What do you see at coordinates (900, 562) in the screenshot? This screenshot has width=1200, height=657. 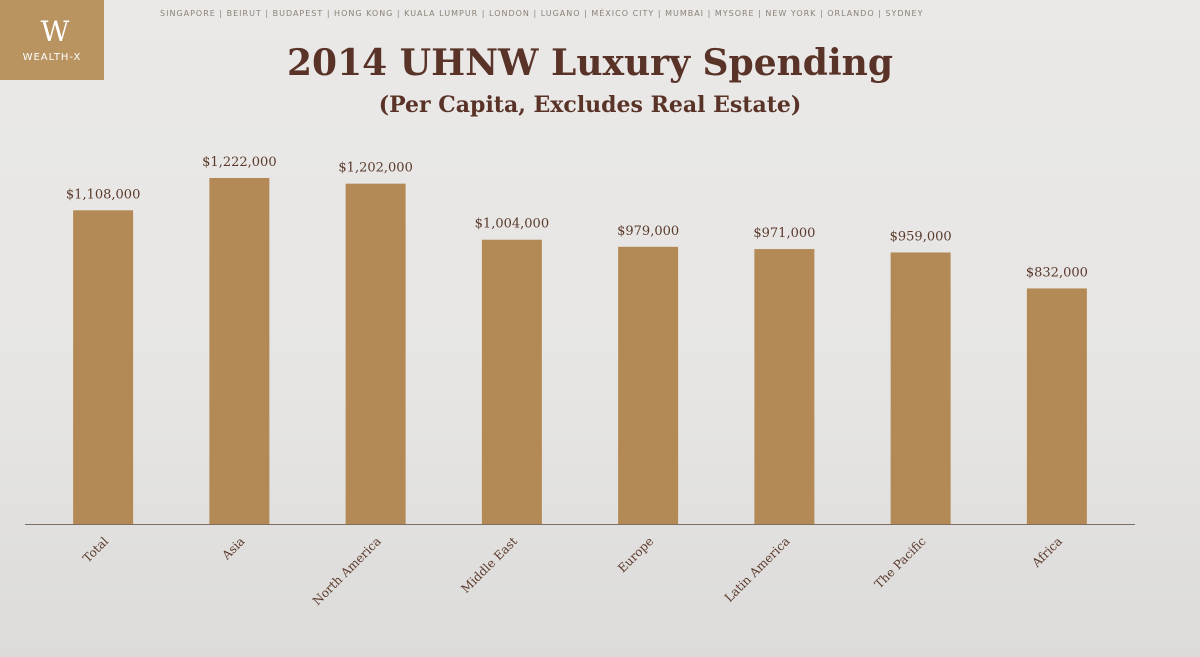 I see `category-label: The Pacific` at bounding box center [900, 562].